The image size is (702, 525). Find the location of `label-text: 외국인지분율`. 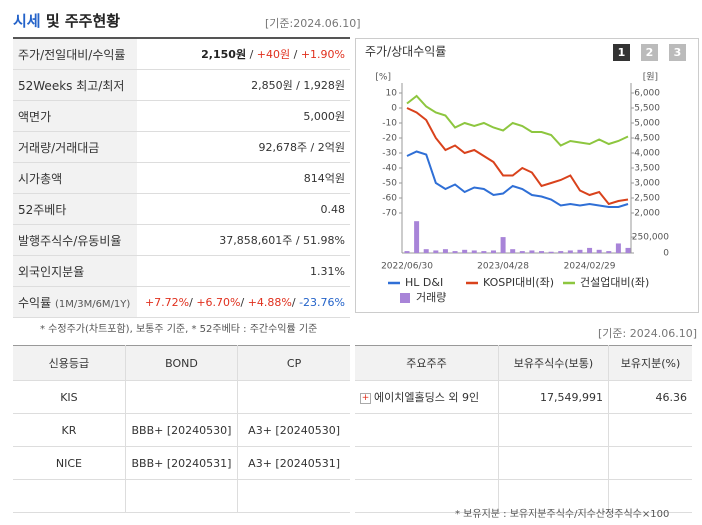

label-text: 외국인지분율 is located at coordinates (51, 271).